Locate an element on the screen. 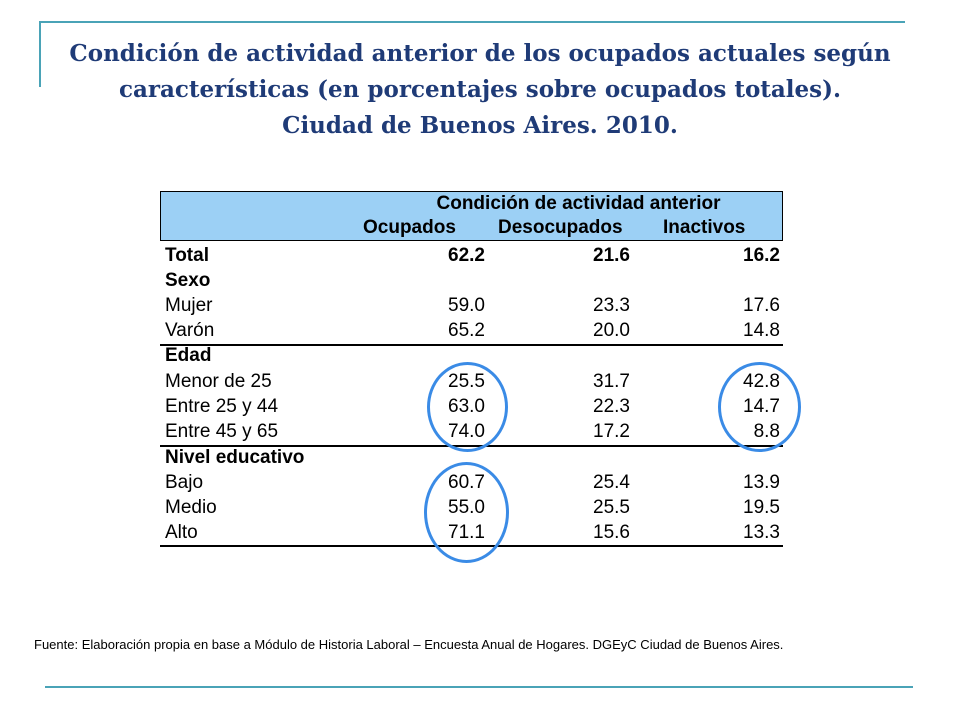 The image size is (960, 720). row-label-mujer: Mujer is located at coordinates (189, 305).